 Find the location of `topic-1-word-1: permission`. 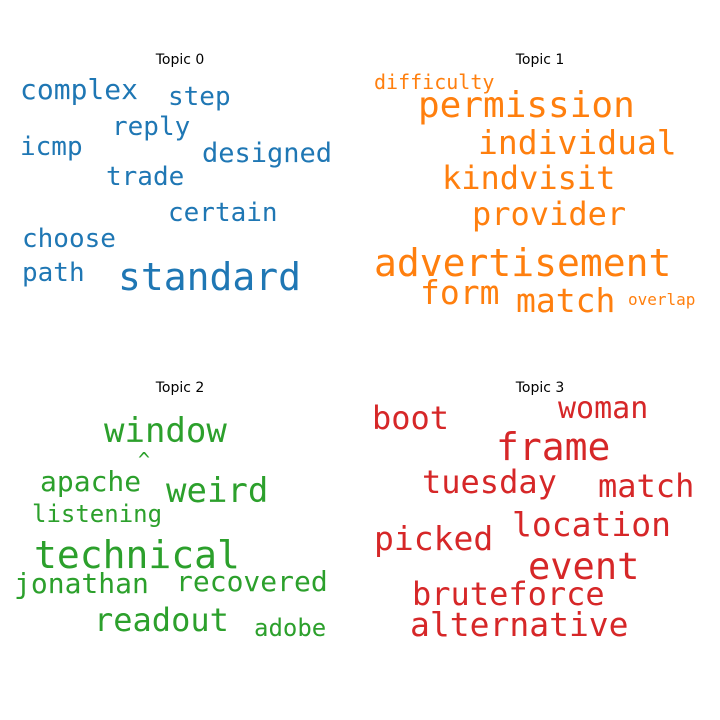

topic-1-word-1: permission is located at coordinates (526, 105).